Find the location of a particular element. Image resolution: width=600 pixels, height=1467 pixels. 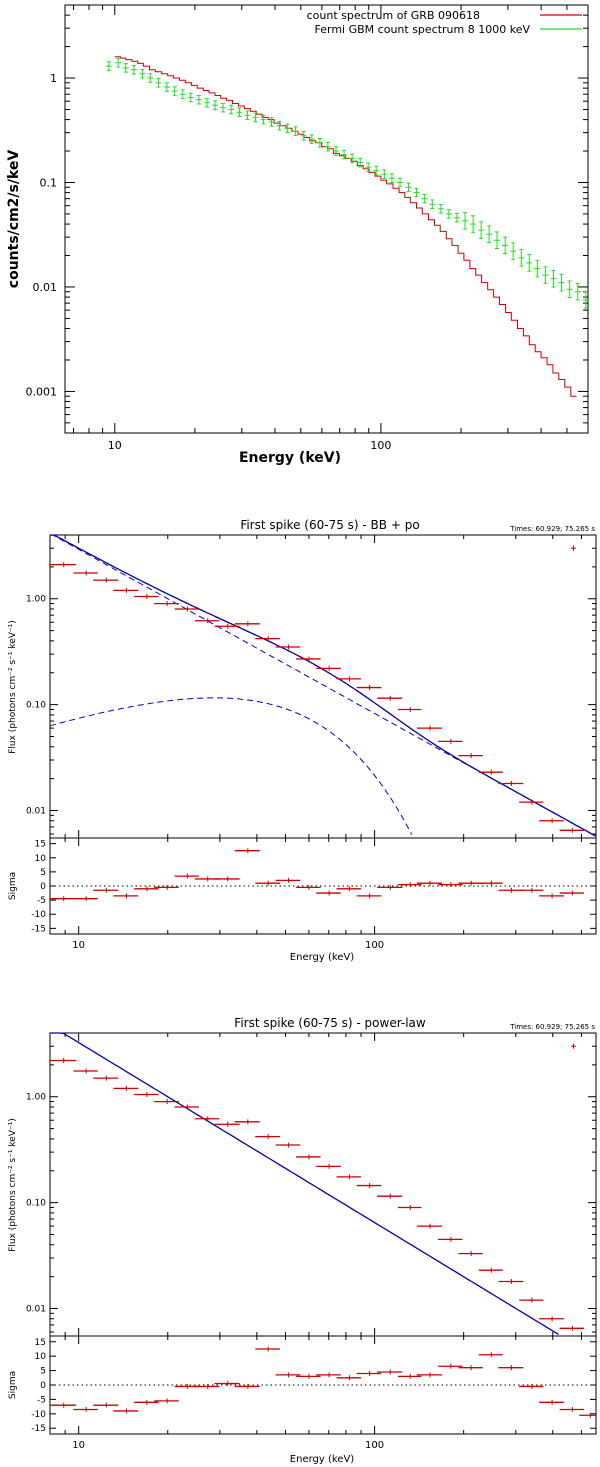

p1-ytick-label: 0.01 is located at coordinates (45, 287).